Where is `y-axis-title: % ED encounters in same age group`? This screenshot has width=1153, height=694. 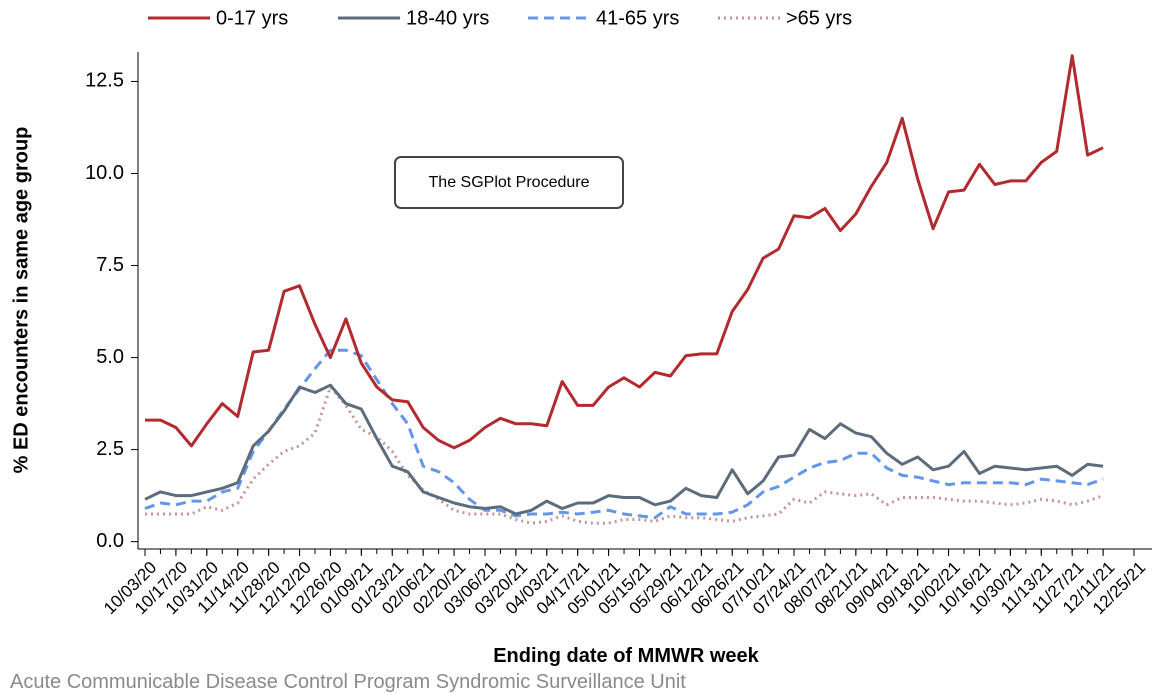
y-axis-title: % ED encounters in same age group is located at coordinates (21, 300).